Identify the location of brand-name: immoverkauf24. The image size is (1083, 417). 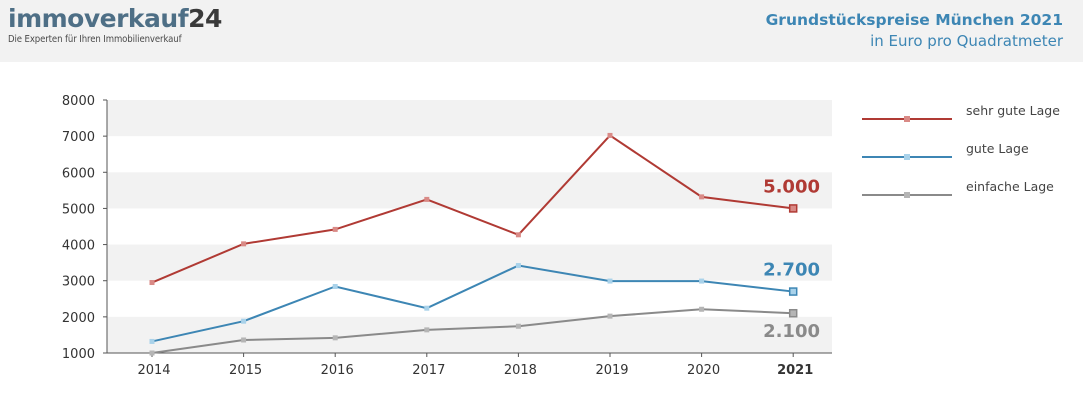
(115, 18).